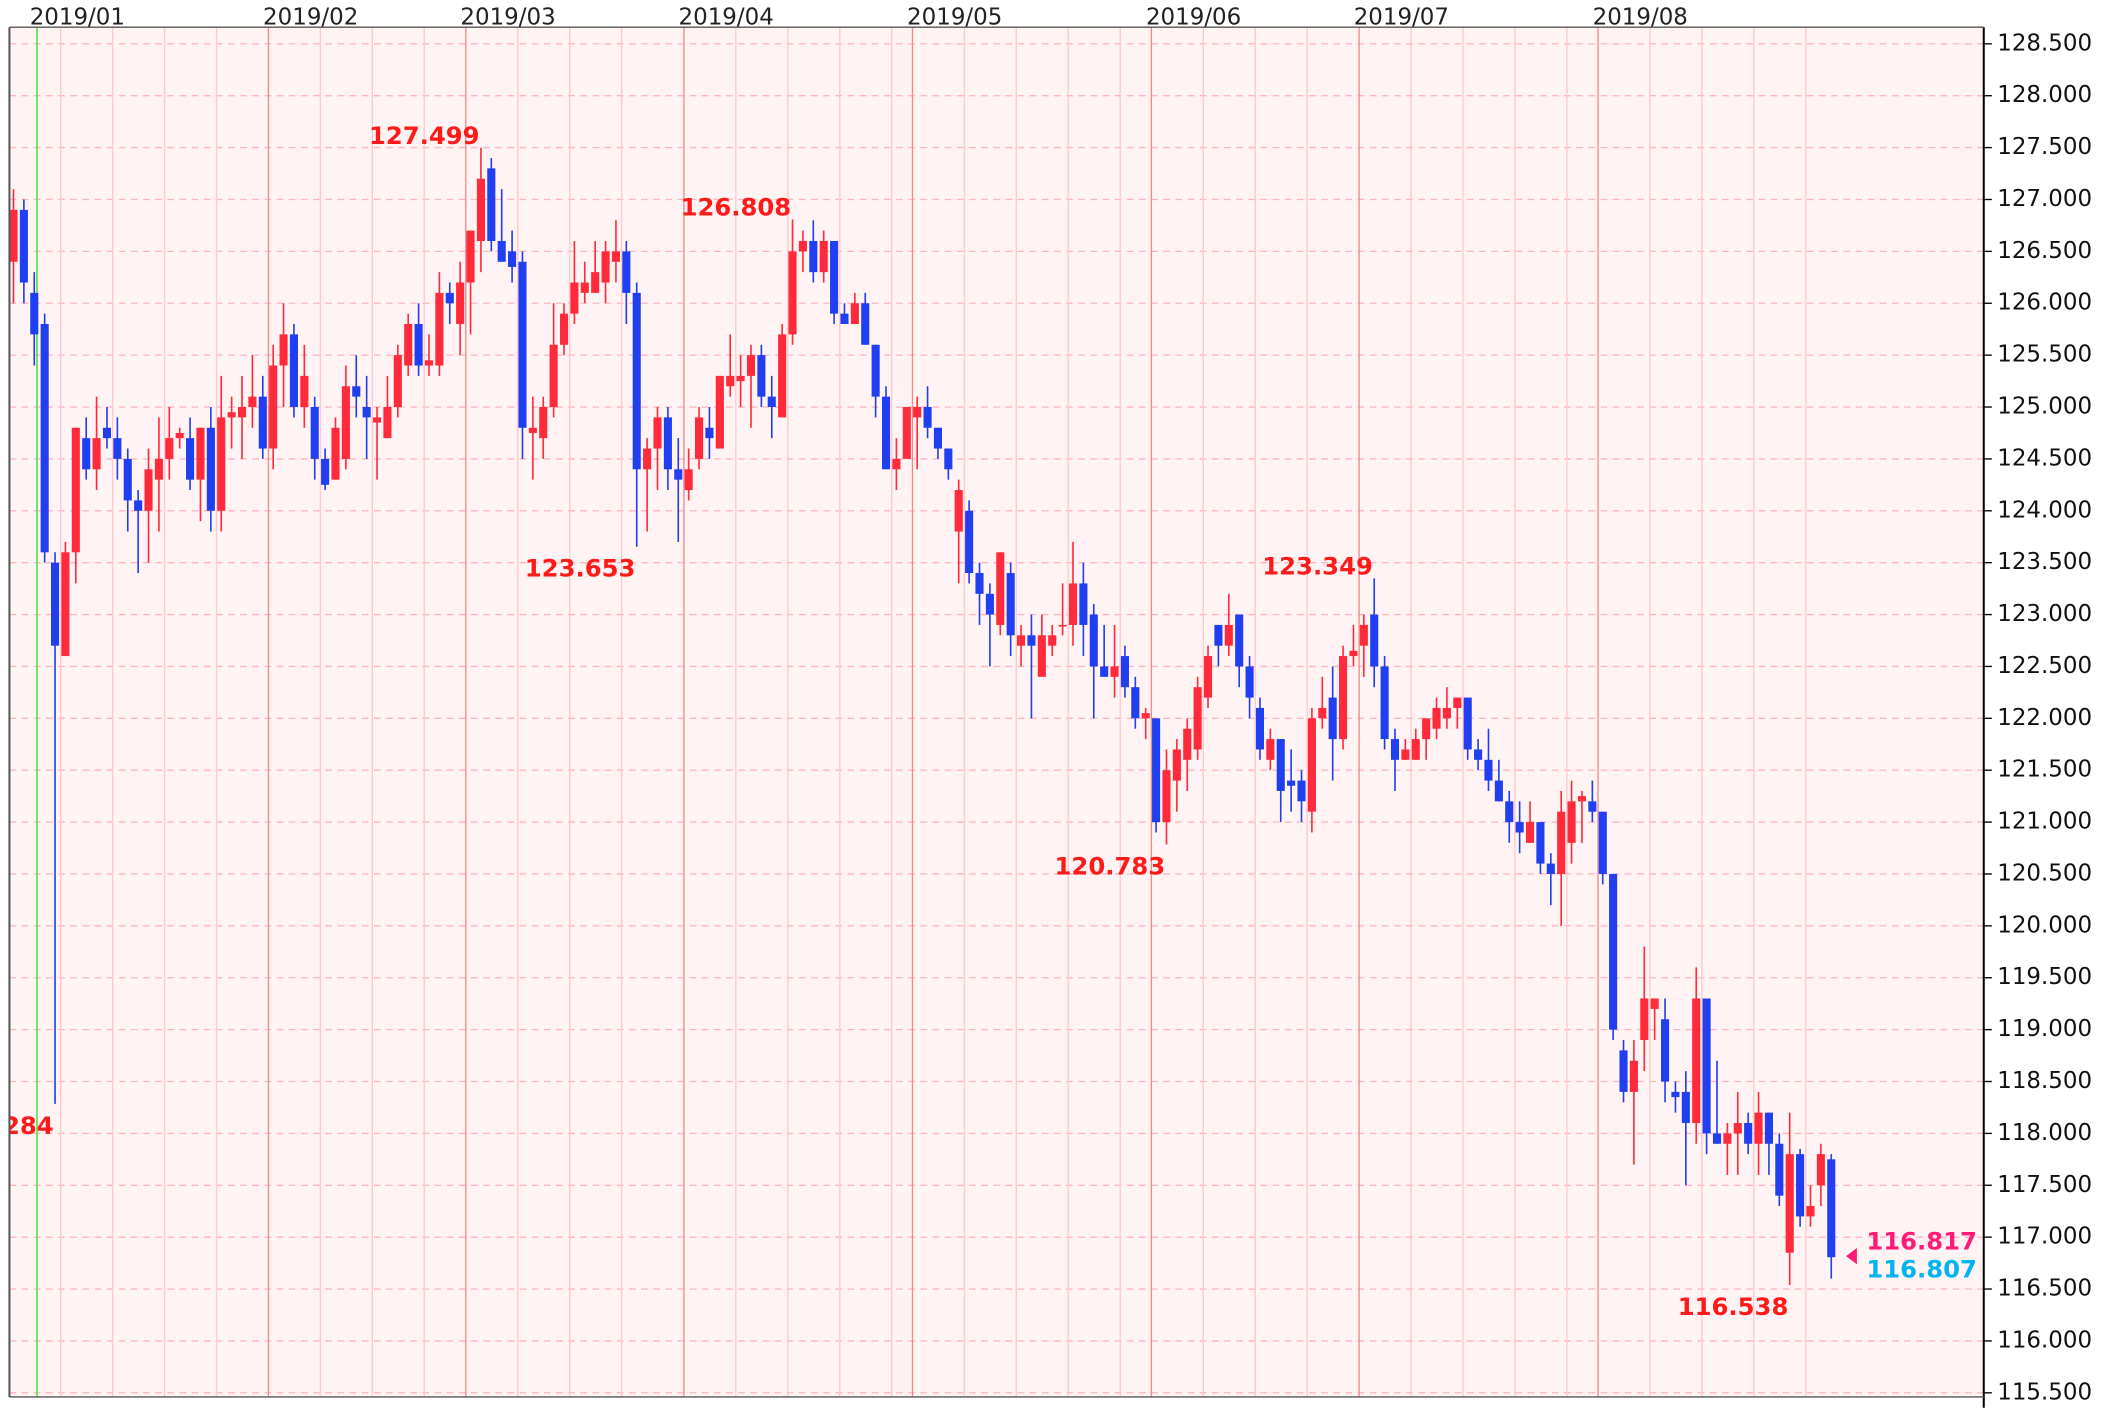 The image size is (2116, 1408). What do you see at coordinates (954, 17) in the screenshot?
I see `x-tick-label: 2019/05` at bounding box center [954, 17].